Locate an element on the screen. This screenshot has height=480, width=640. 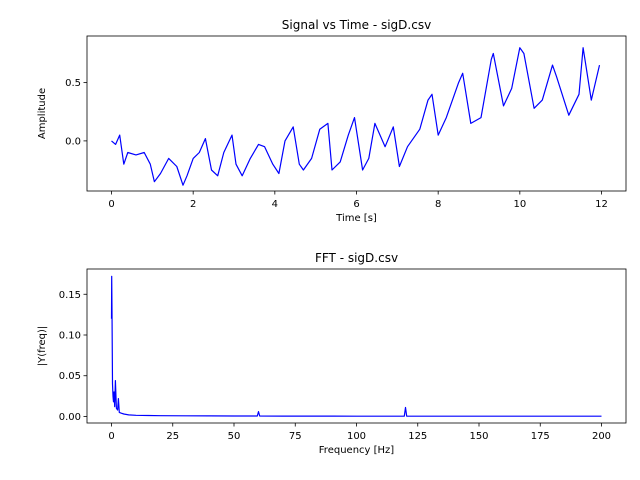
fft-x-tick-label: 125 is located at coordinates (417, 436).